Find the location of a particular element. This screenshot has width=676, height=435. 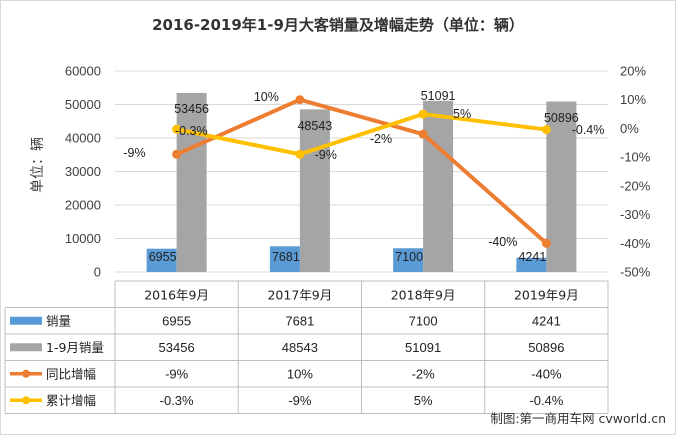

y-tick-label: 0 is located at coordinates (97, 272).